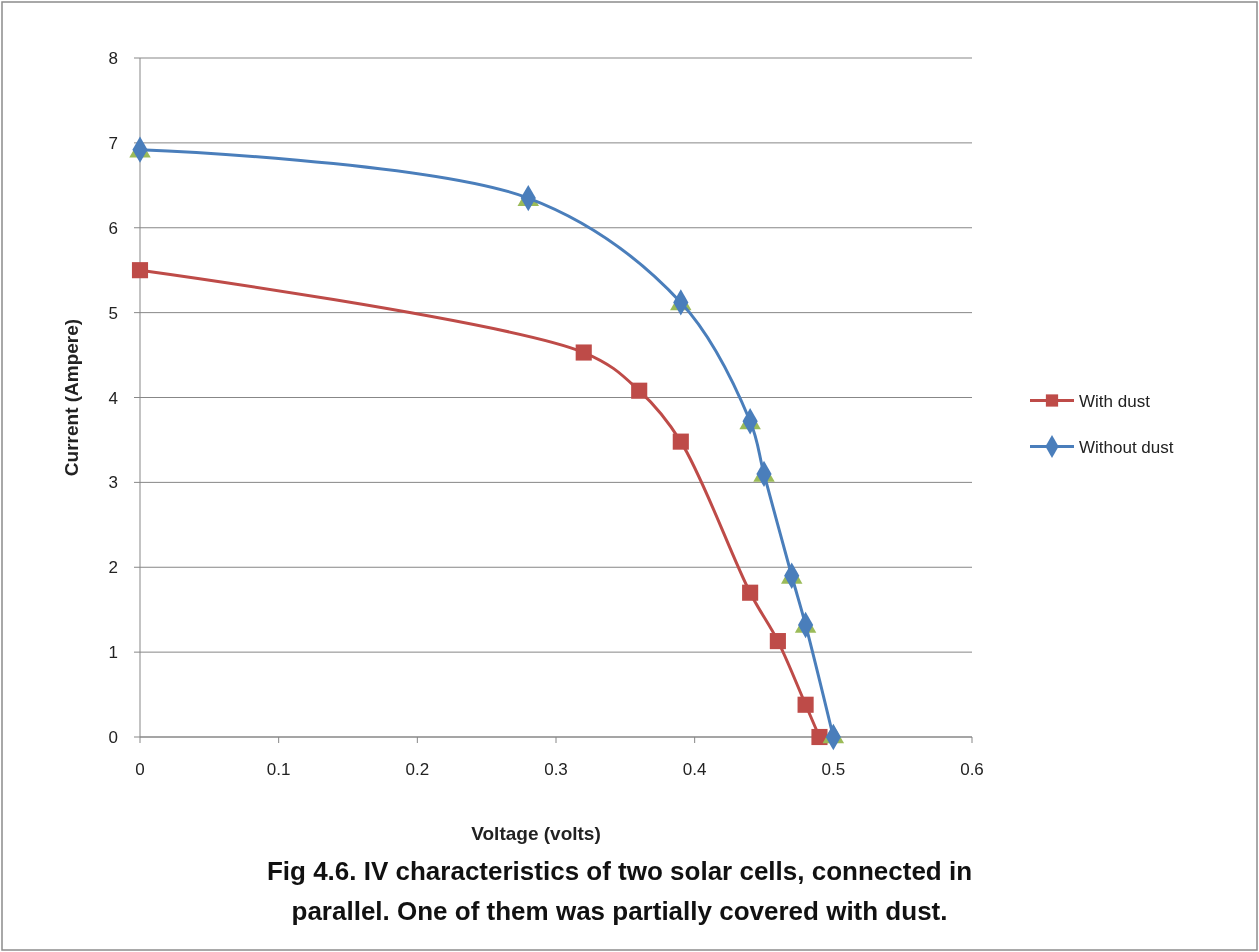 The height and width of the screenshot is (952, 1259). Describe the element at coordinates (113, 313) in the screenshot. I see `y-tick-label: 5` at that location.